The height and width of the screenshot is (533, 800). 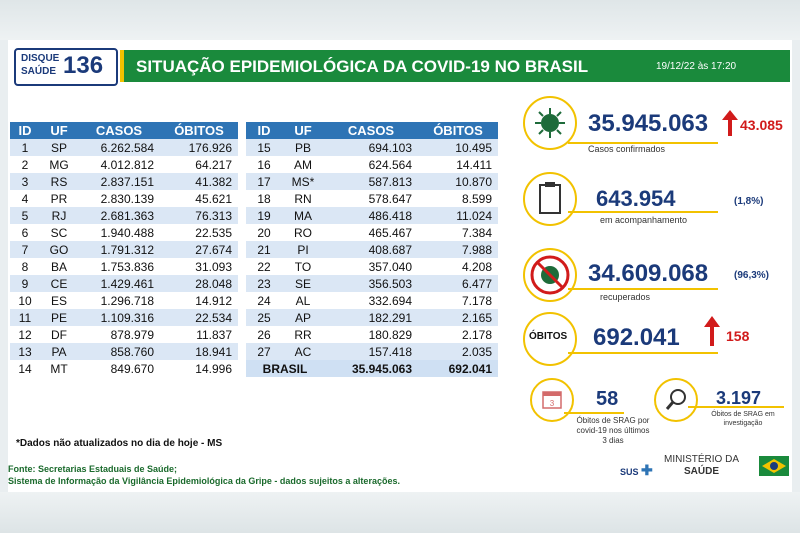 I want to click on table-row: 9 CE 1.429.461 28.048, so click(x=124, y=283).